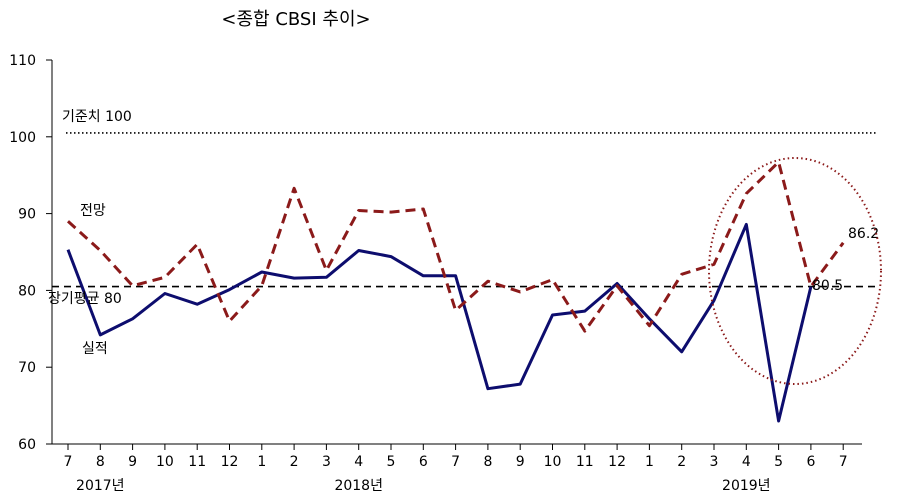 Image resolution: width=905 pixels, height=498 pixels. Describe the element at coordinates (746, 486) in the screenshot. I see `x-year-label: 2019년` at that location.